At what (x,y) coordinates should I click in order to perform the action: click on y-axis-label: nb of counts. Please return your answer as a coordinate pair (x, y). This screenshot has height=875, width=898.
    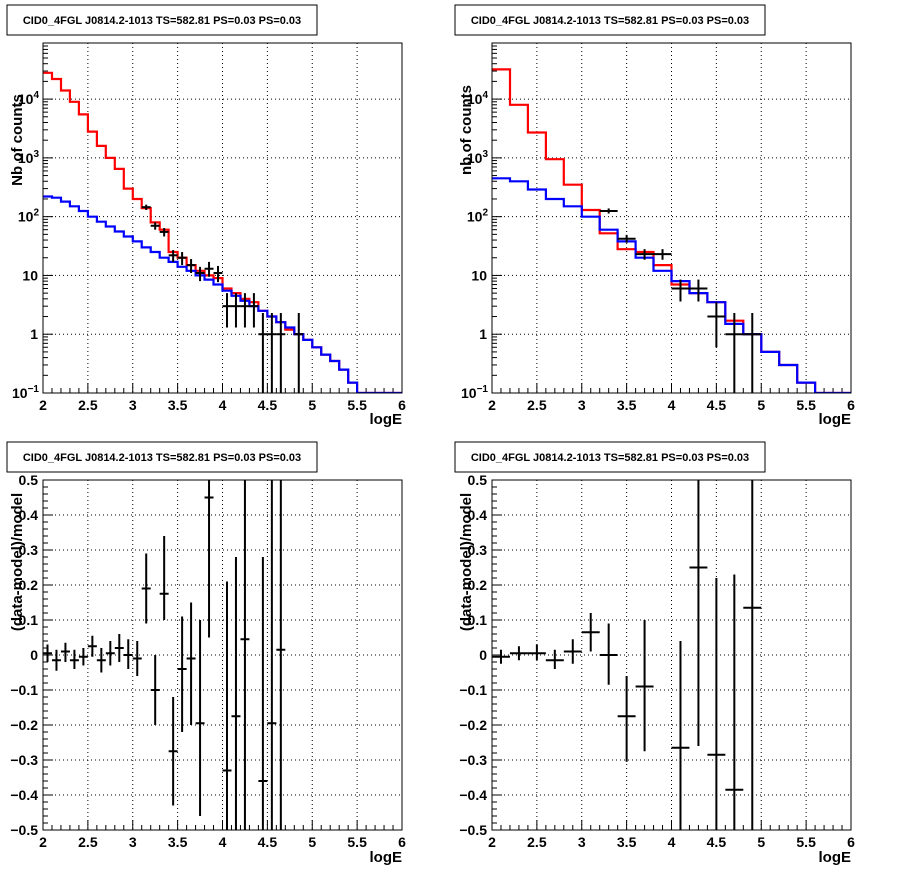
    Looking at the image, I should click on (466, 130).